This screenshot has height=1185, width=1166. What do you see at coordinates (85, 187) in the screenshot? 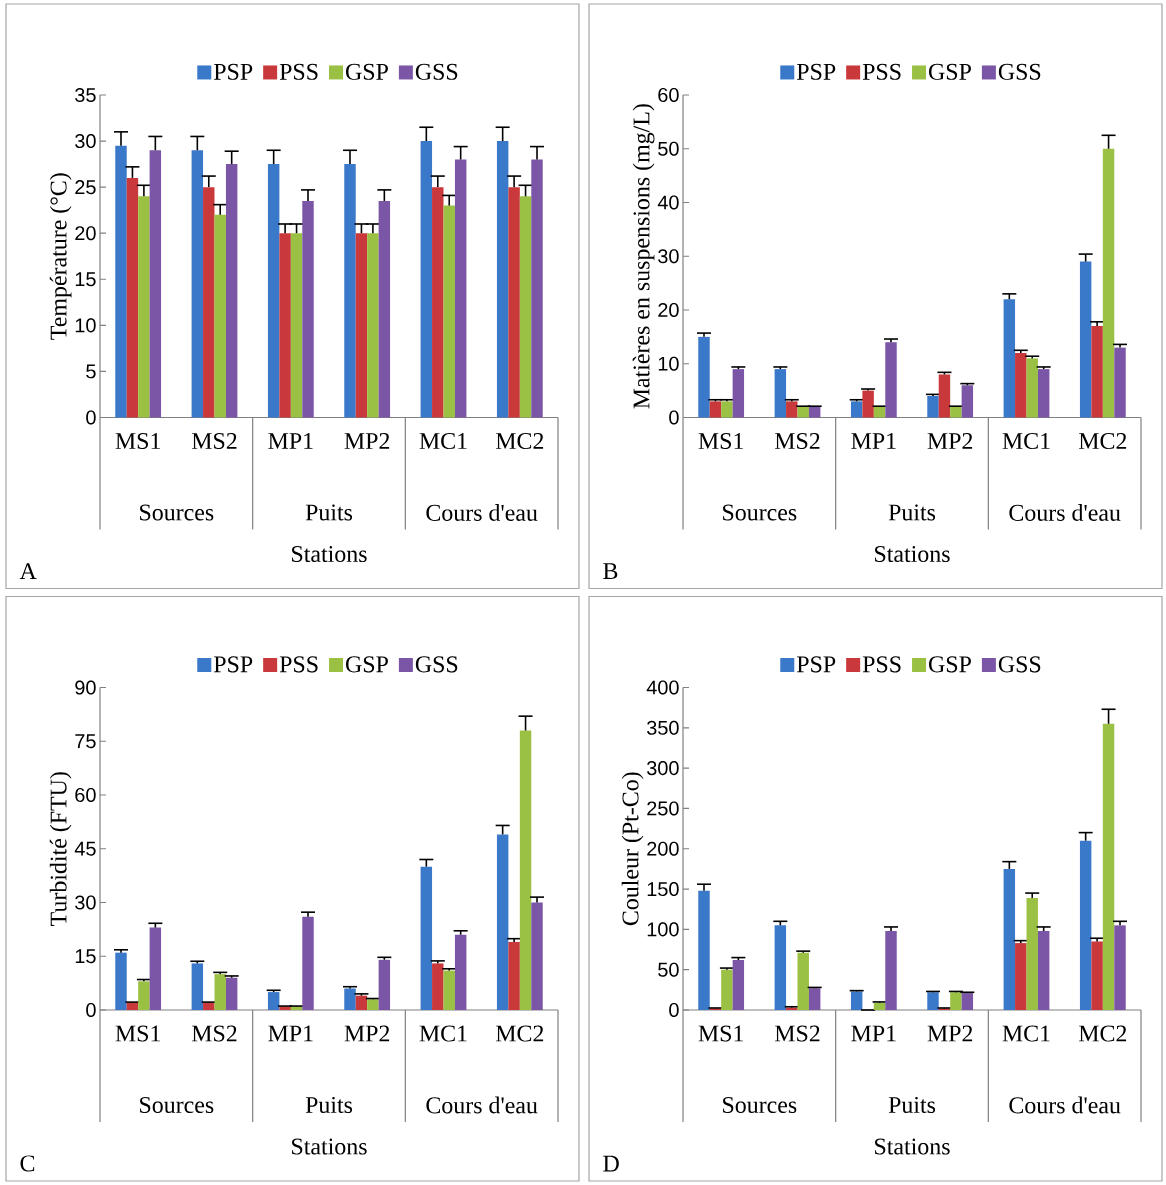
I see `y-tick-label: 25` at bounding box center [85, 187].